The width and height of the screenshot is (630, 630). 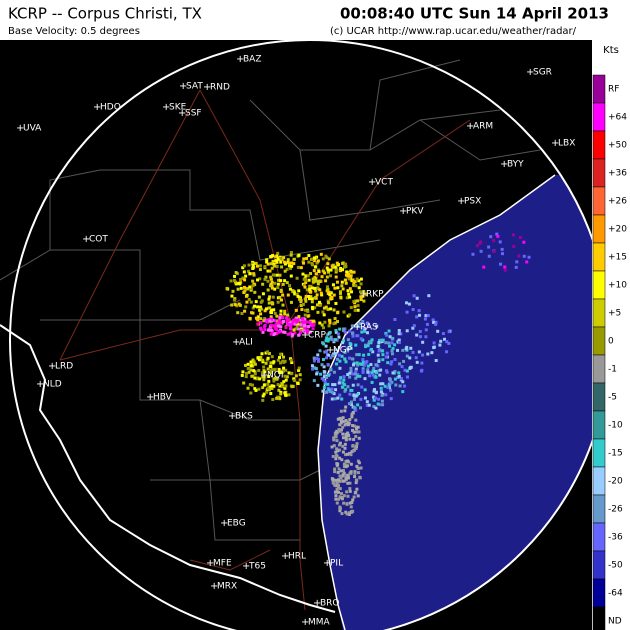 I want to click on legend-label: +10, so click(x=617, y=286).